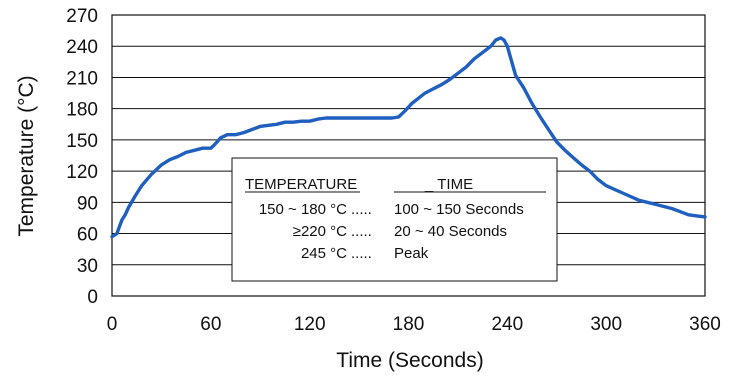 Image resolution: width=731 pixels, height=381 pixels. Describe the element at coordinates (310, 324) in the screenshot. I see `x-tick-label: 120` at that location.